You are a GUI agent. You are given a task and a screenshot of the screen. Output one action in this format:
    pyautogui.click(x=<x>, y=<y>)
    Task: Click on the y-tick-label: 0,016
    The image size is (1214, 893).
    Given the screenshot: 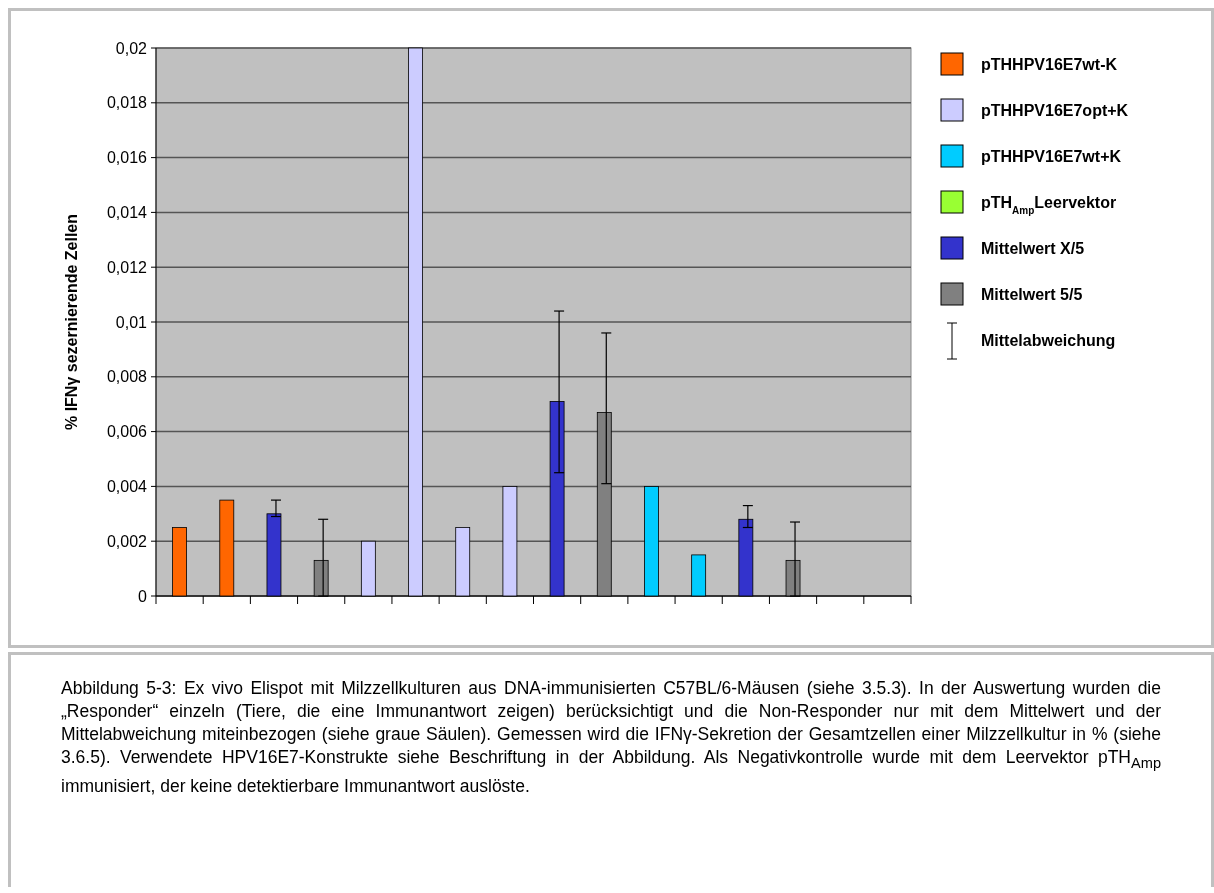 What is the action you would take?
    pyautogui.click(x=127, y=158)
    